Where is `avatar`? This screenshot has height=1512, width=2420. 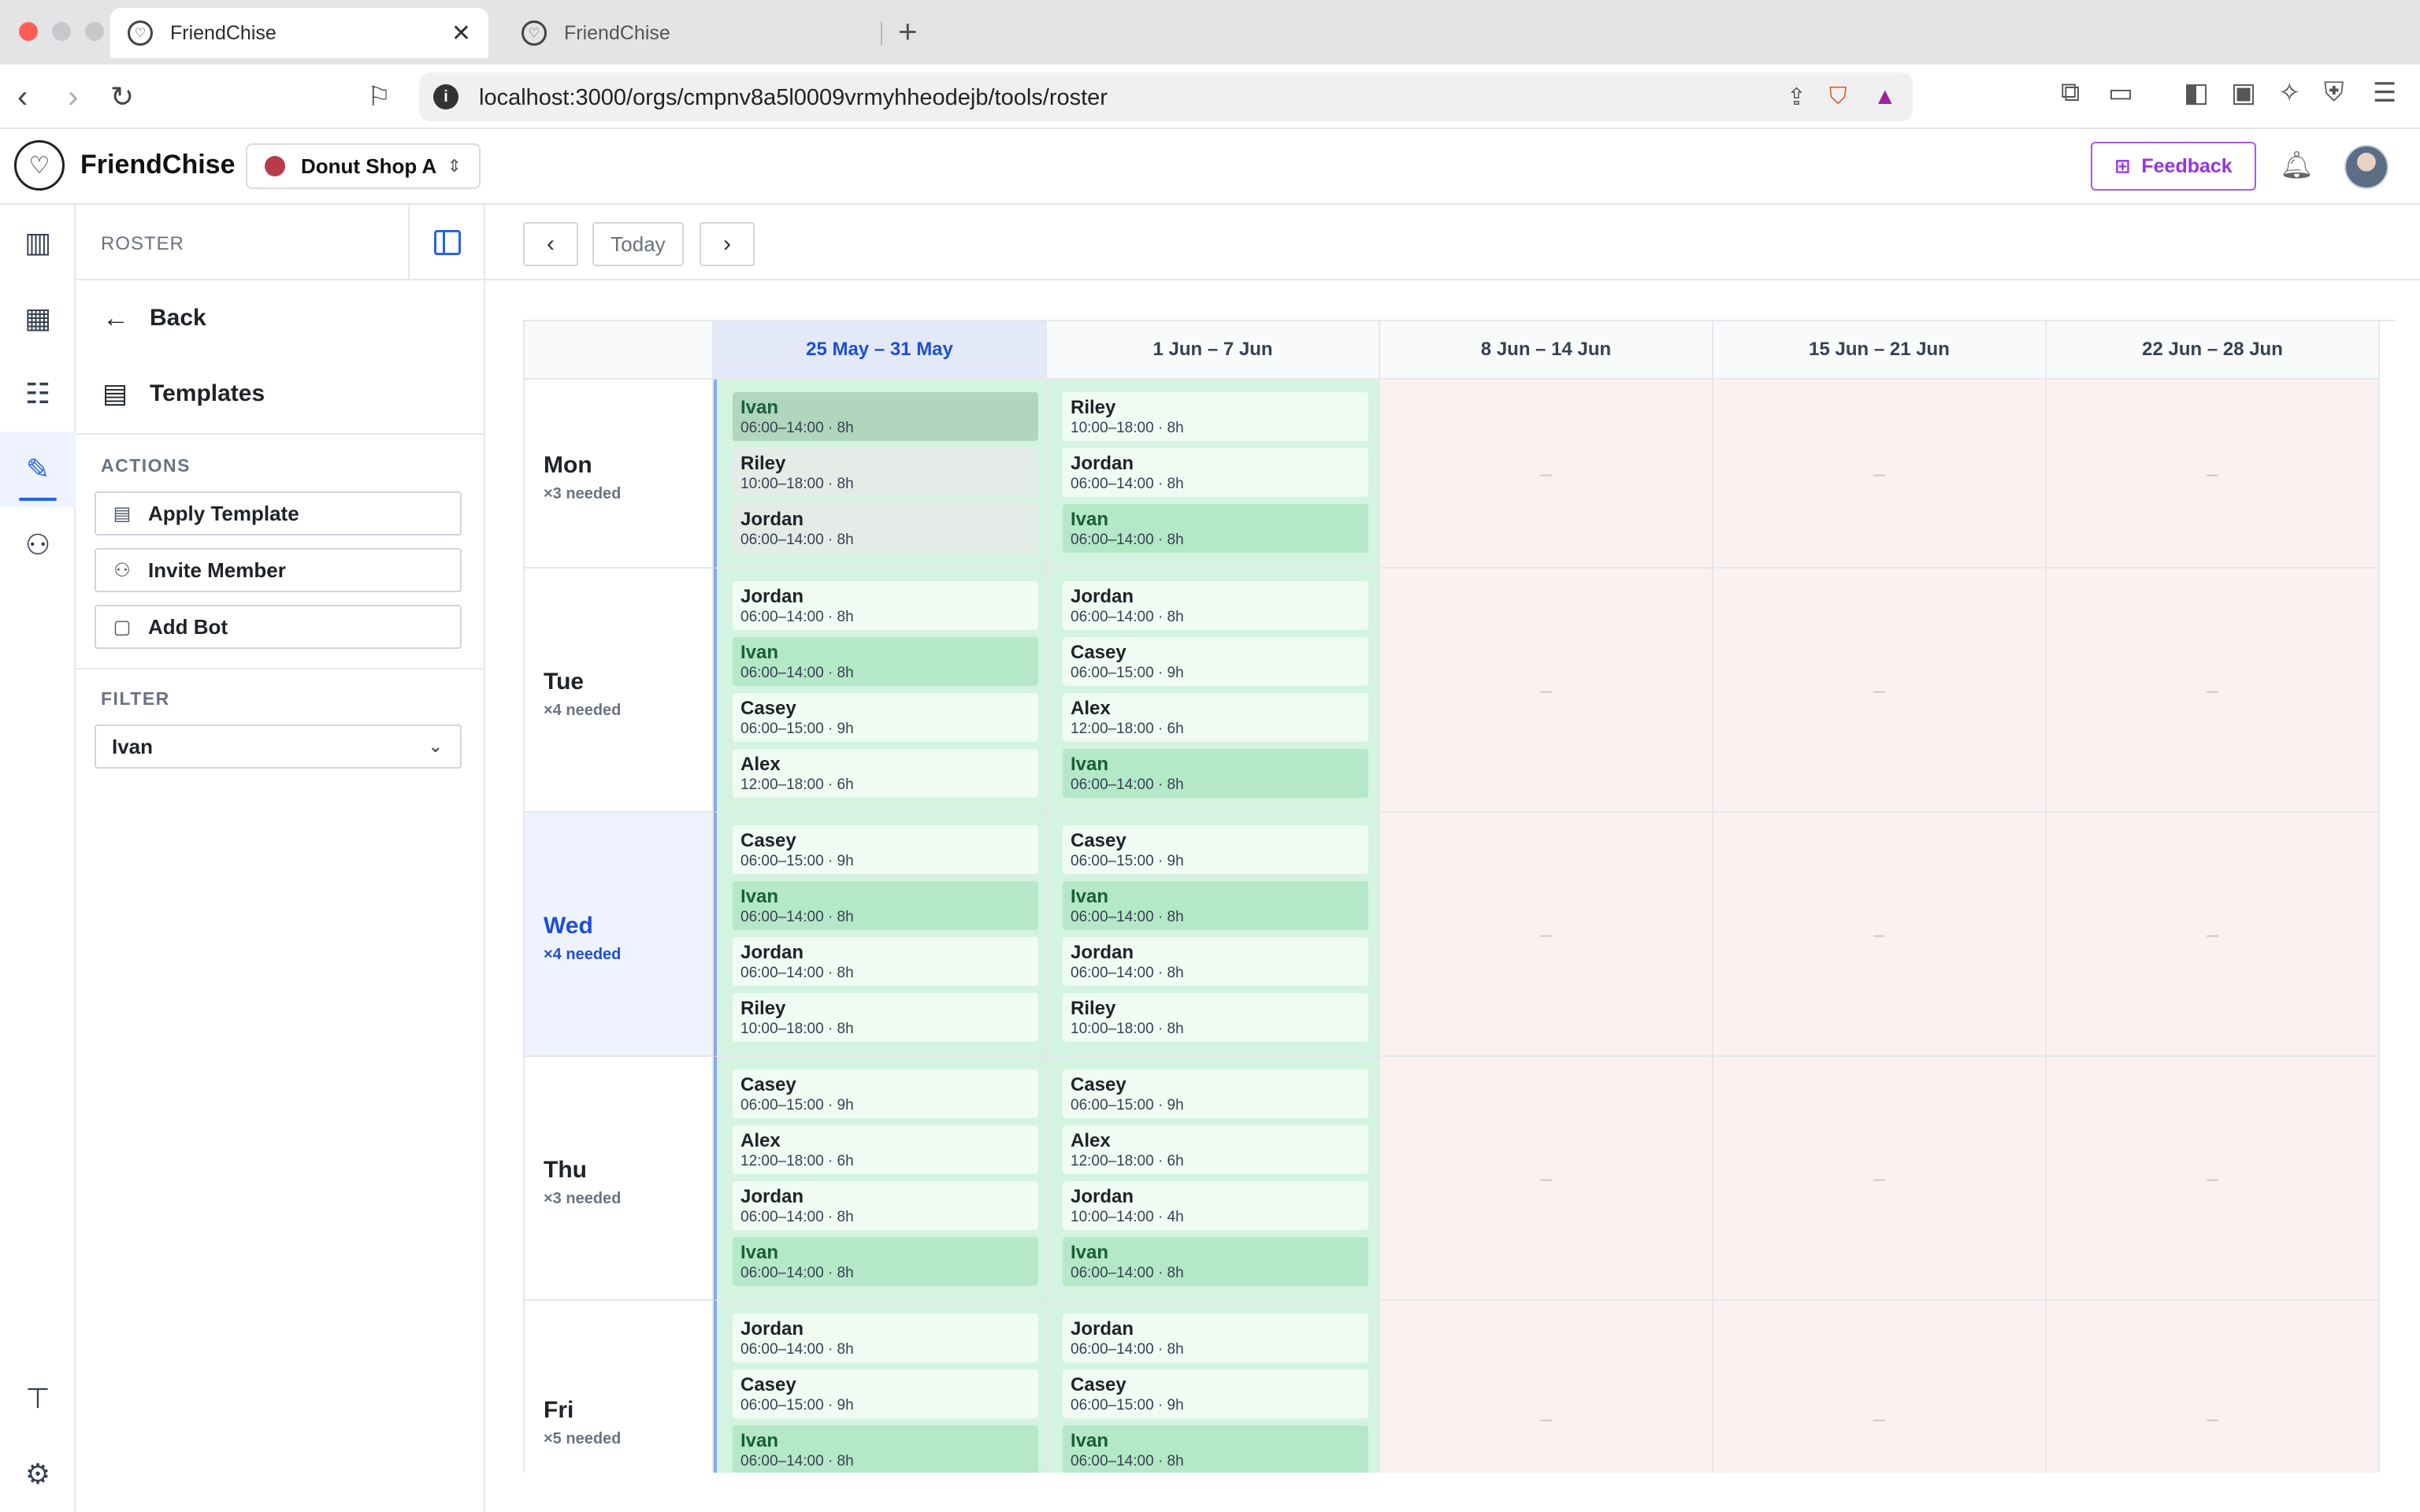
avatar is located at coordinates (2366, 167).